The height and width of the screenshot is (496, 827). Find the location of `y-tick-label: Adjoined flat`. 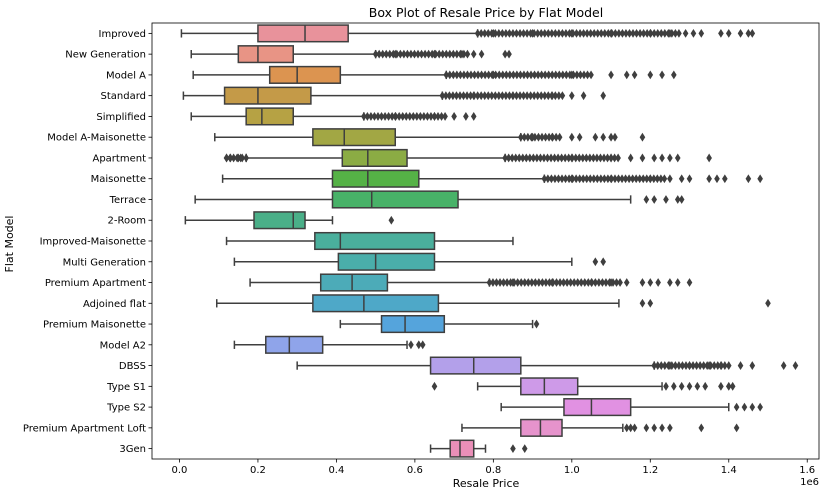

y-tick-label: Adjoined flat is located at coordinates (114, 304).